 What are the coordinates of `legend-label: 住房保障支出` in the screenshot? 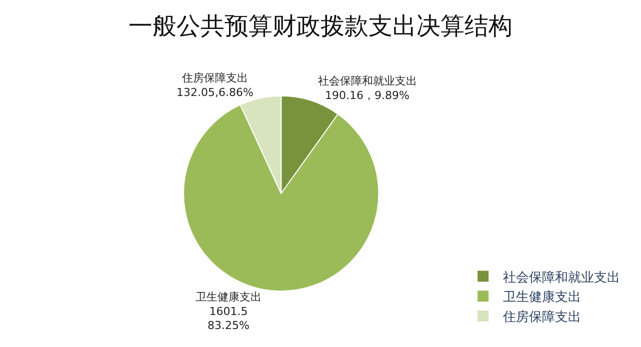 It's located at (542, 317).